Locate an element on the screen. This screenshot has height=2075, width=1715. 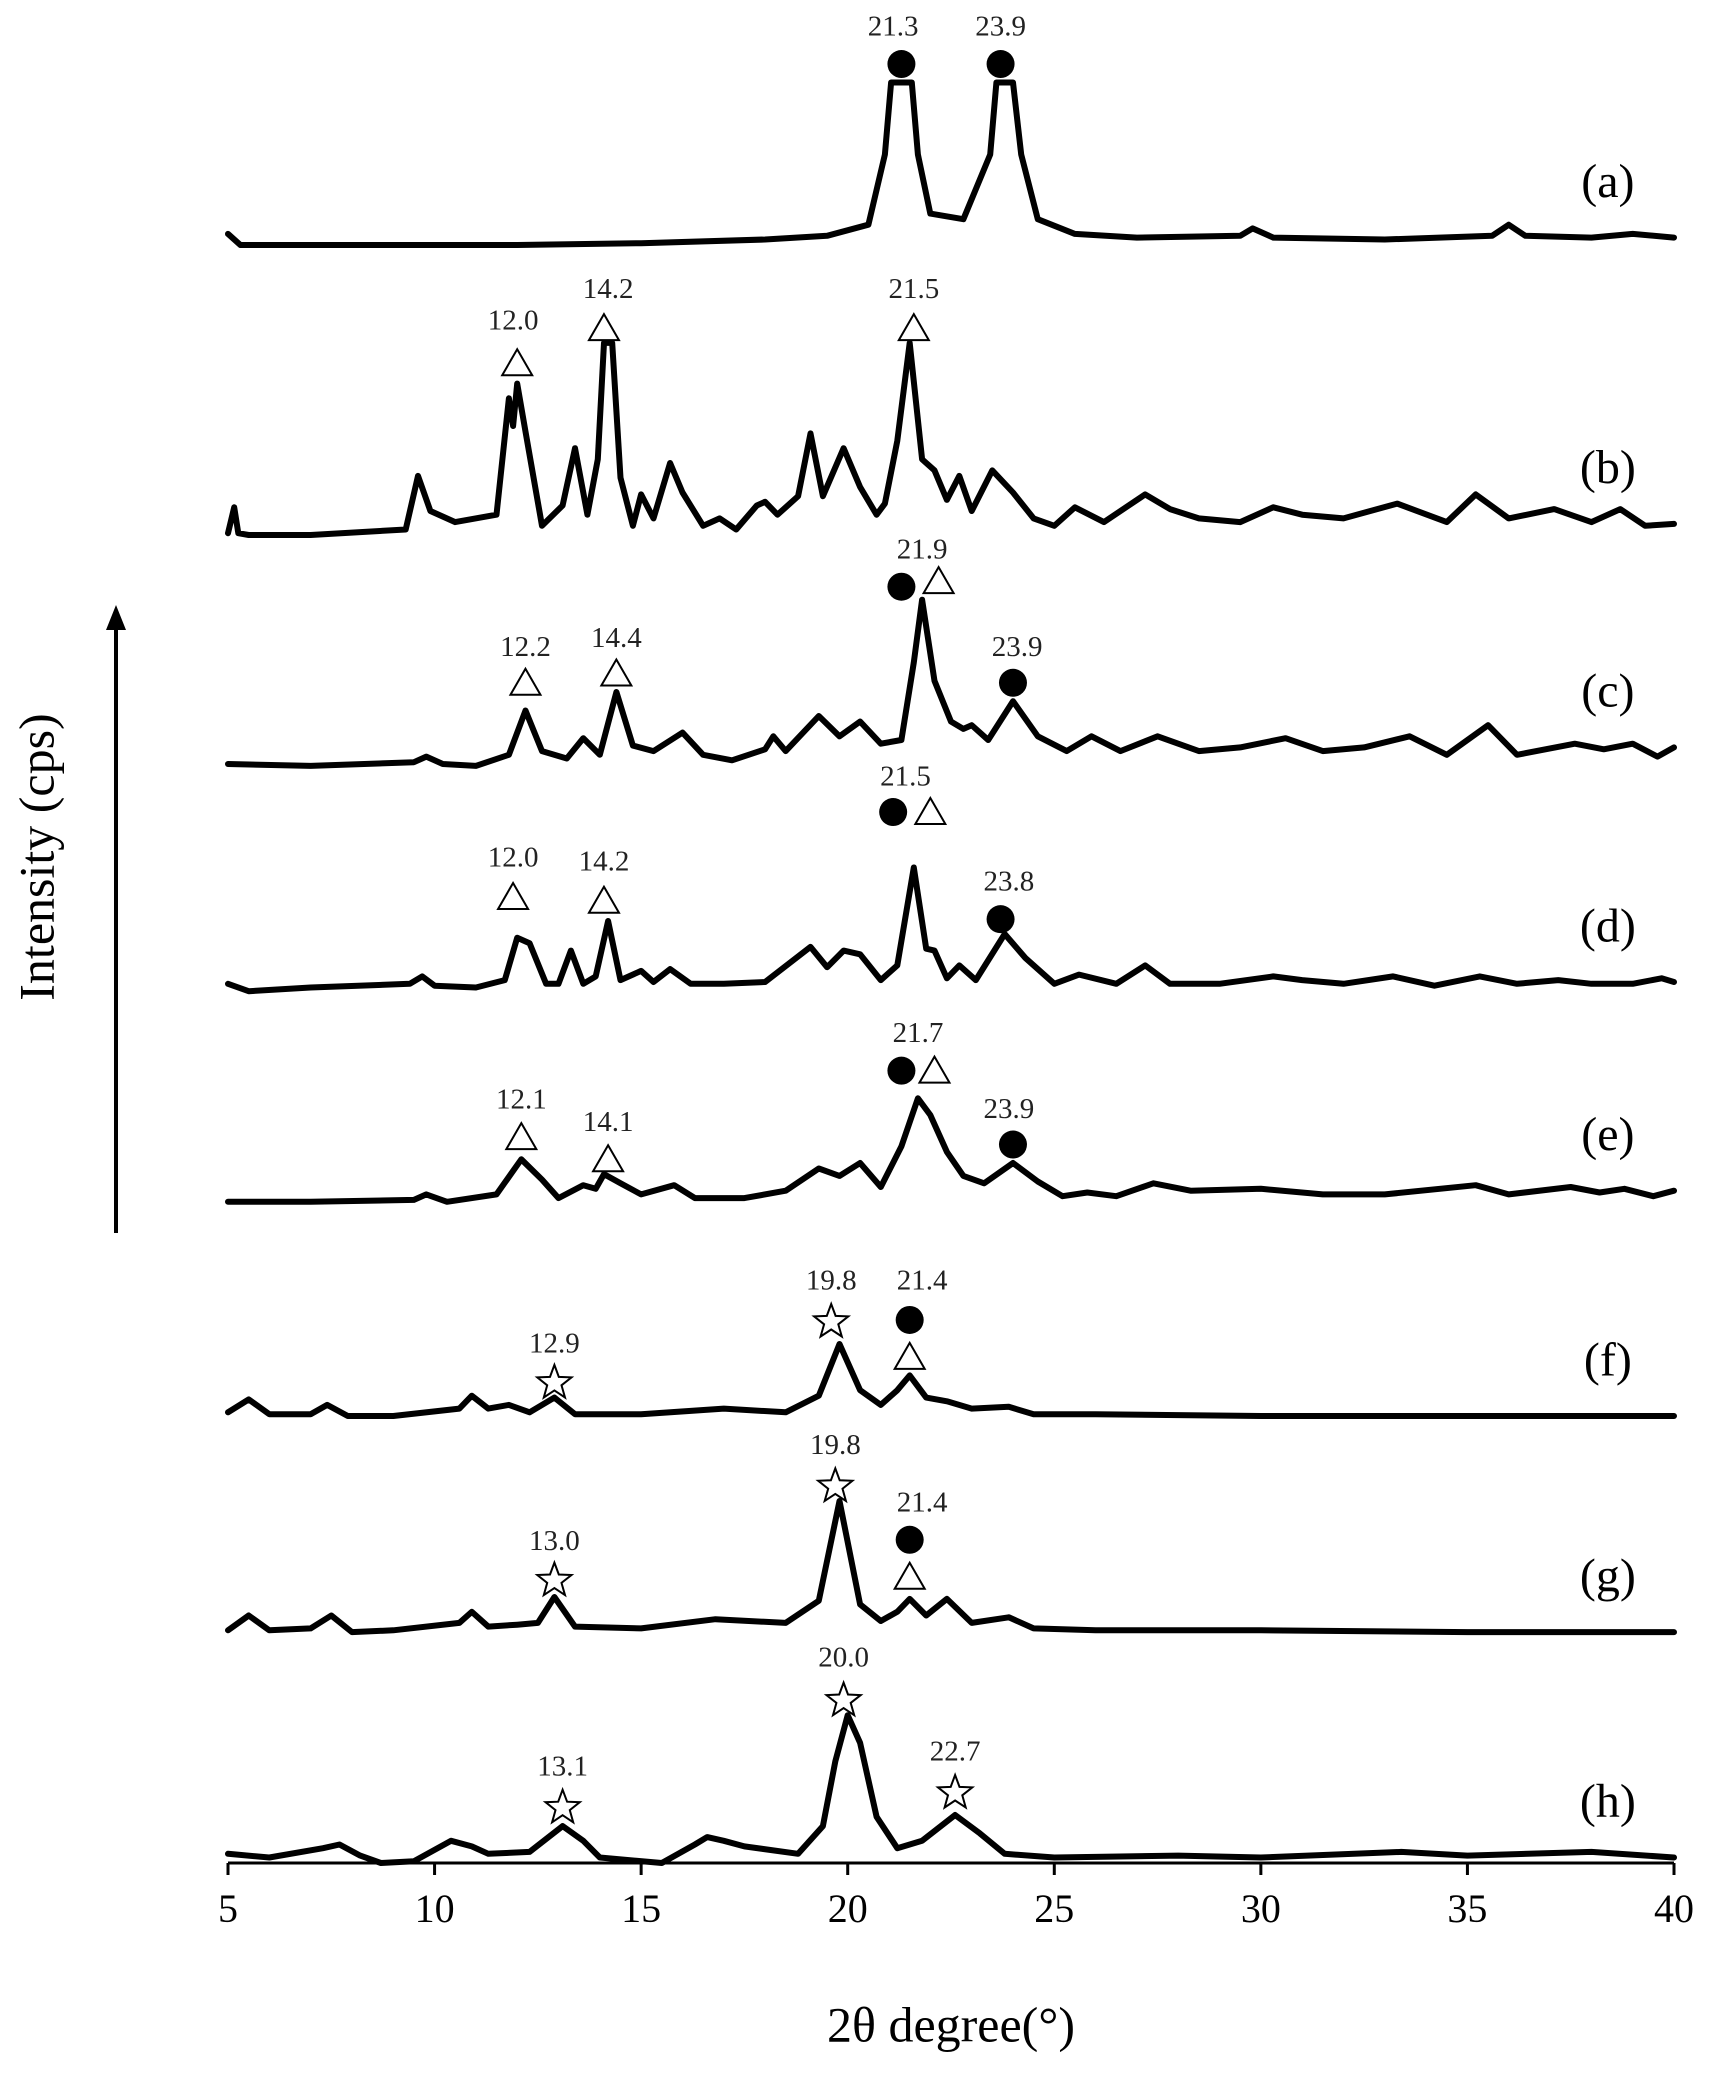
peak-label: 14.1 is located at coordinates (608, 1122).